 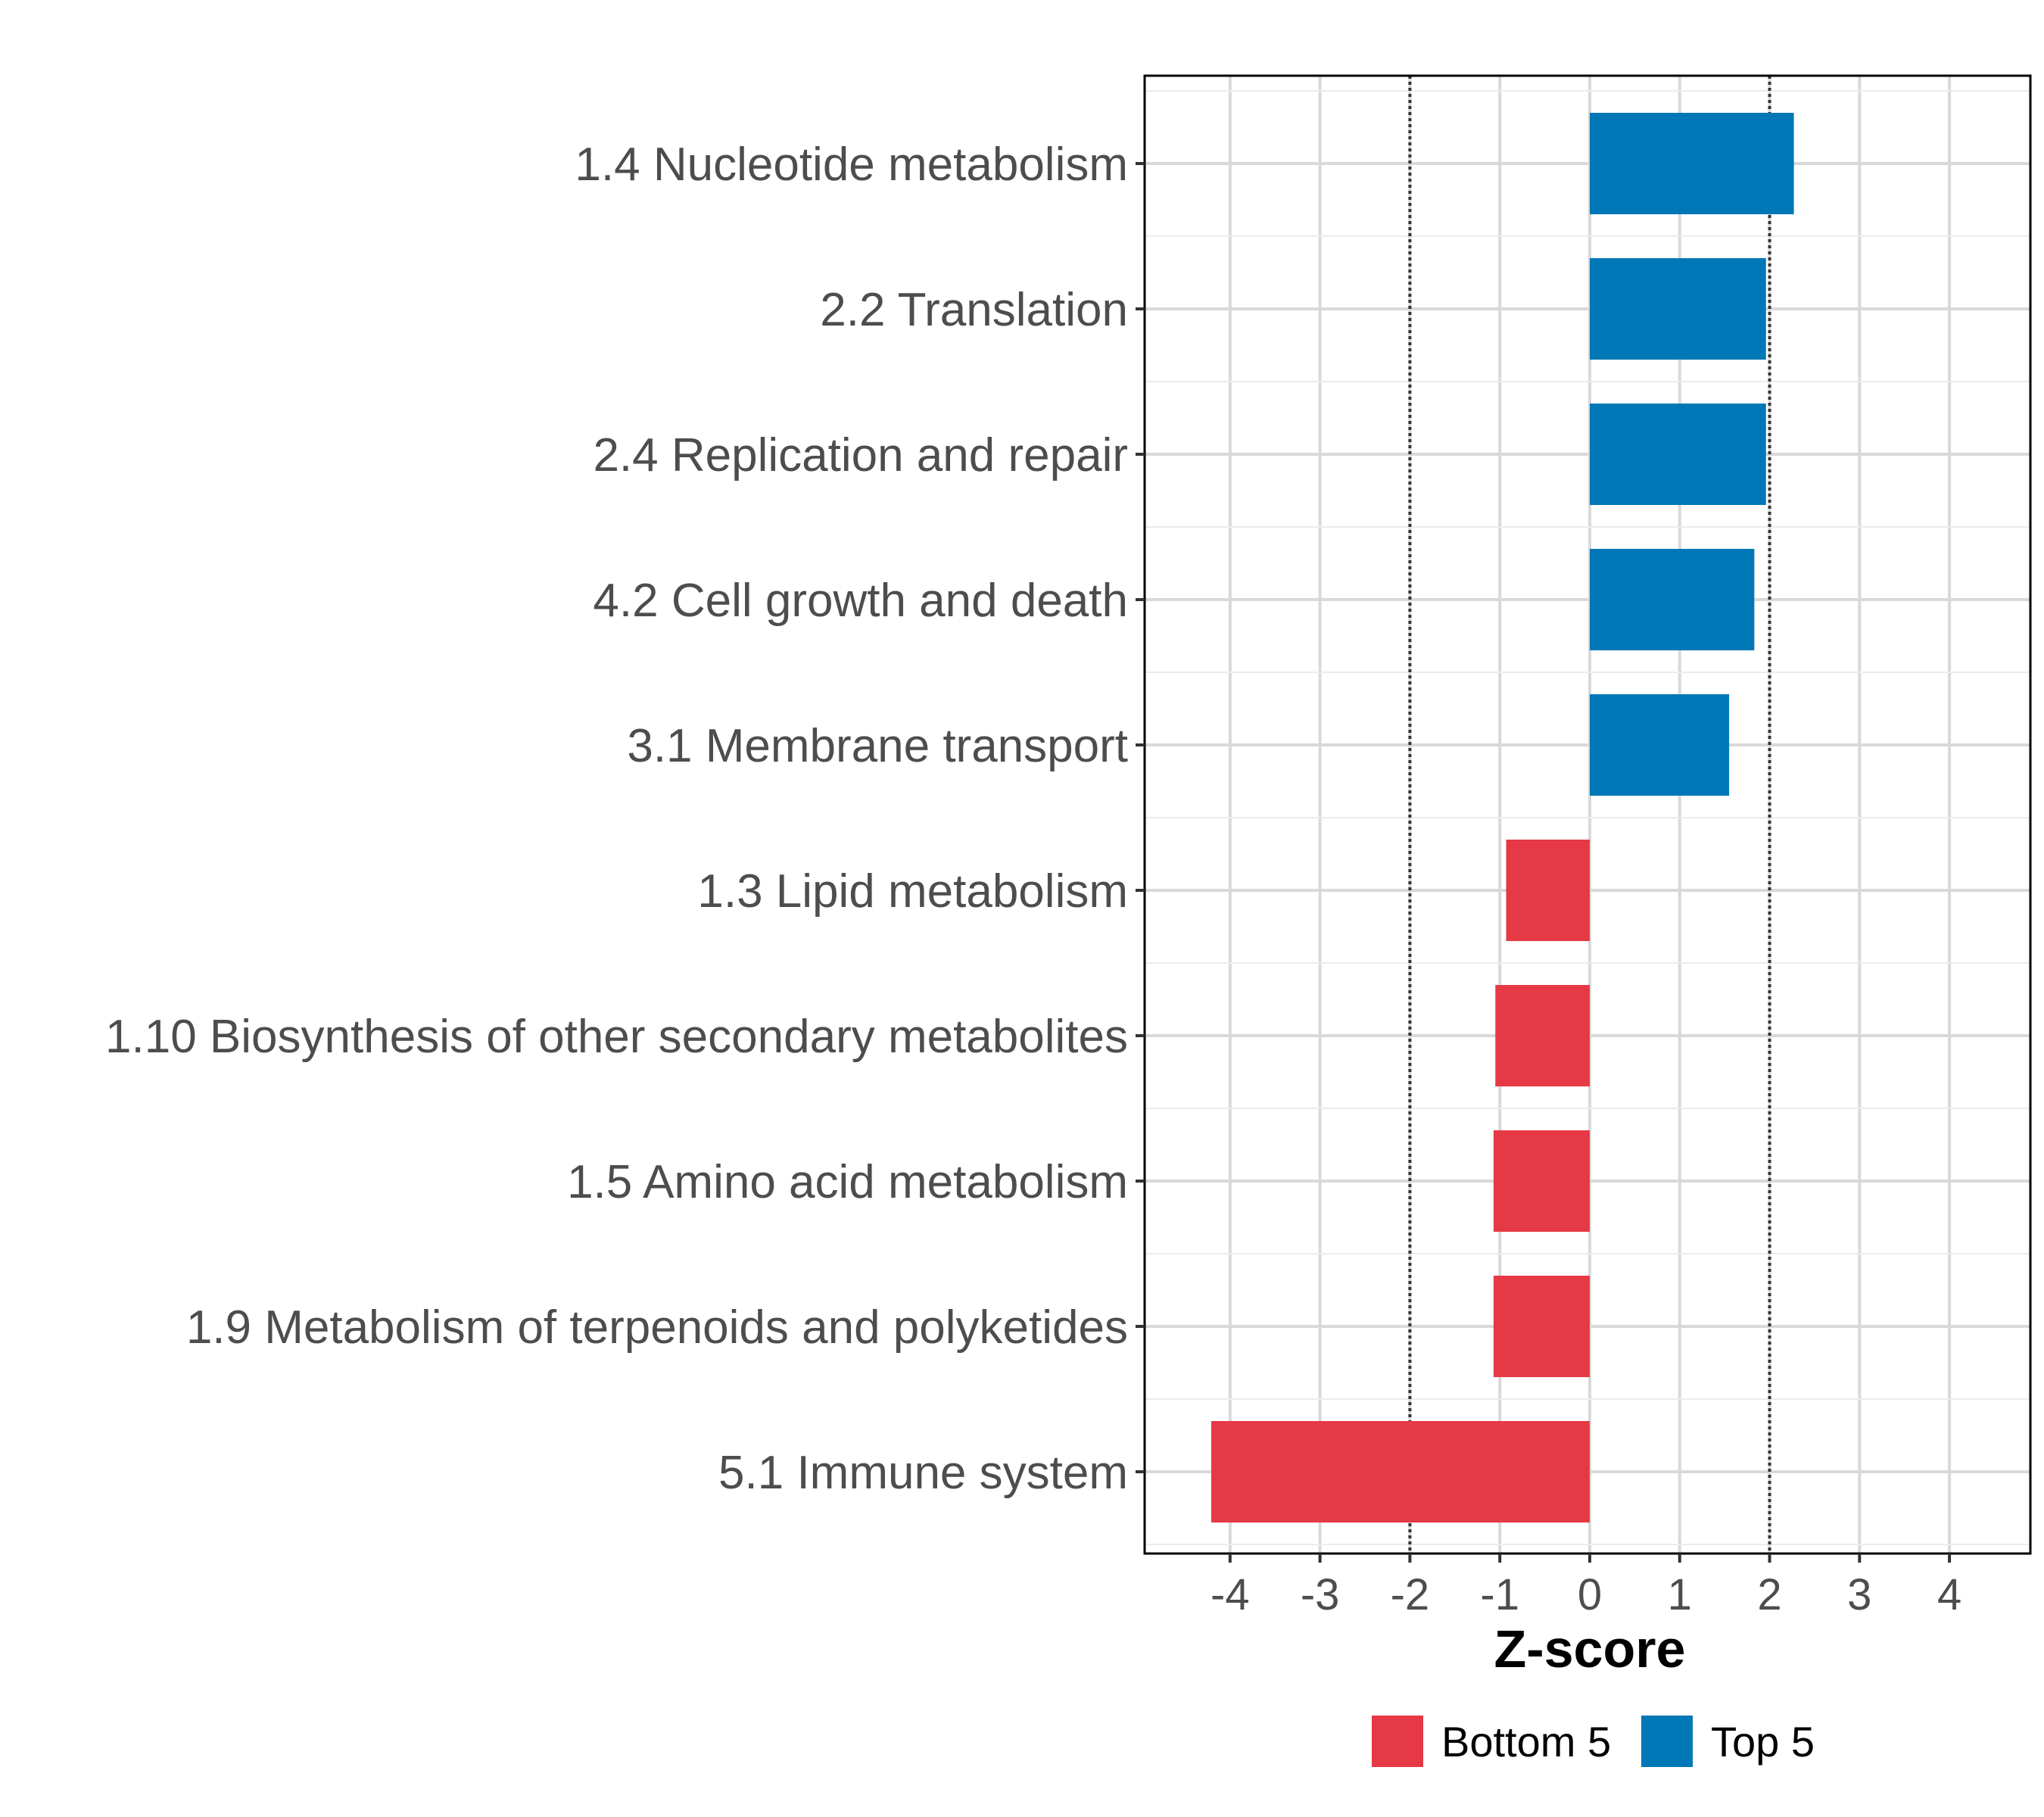 I want to click on reference-lines, so click(x=1589, y=815).